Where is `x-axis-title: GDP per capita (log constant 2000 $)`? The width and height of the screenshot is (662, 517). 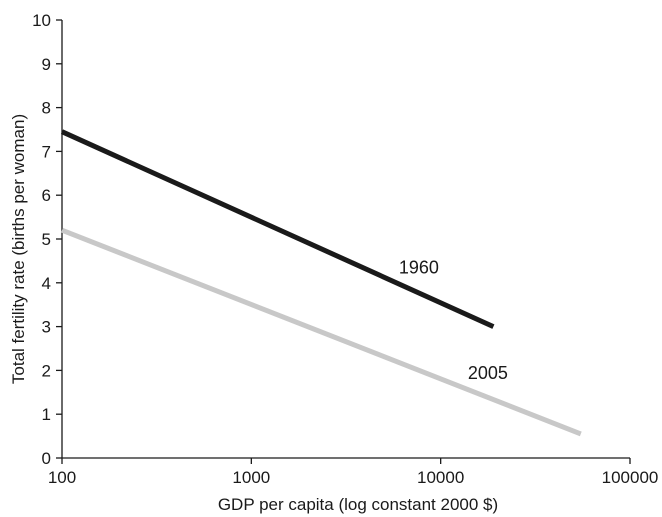 x-axis-title: GDP per capita (log constant 2000 $) is located at coordinates (358, 504).